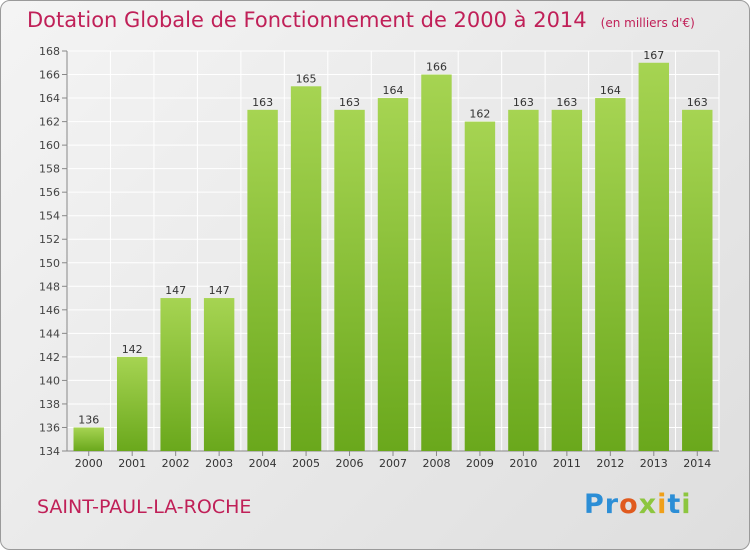 This screenshot has height=550, width=750. I want to click on y-tick-label: 138, so click(49, 404).